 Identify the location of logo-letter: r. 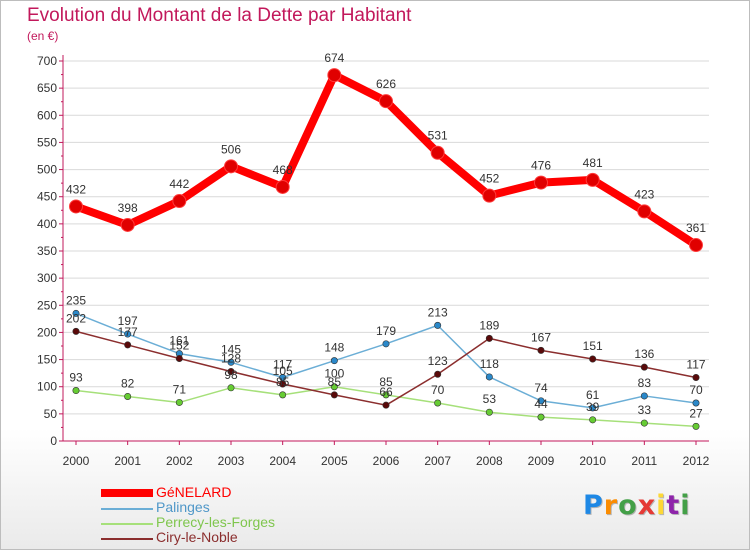
(611, 505).